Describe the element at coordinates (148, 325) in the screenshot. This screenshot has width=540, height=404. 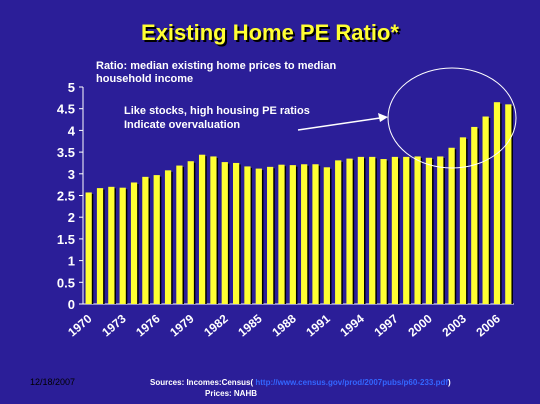
I see `x-tick-label: 1976` at that location.